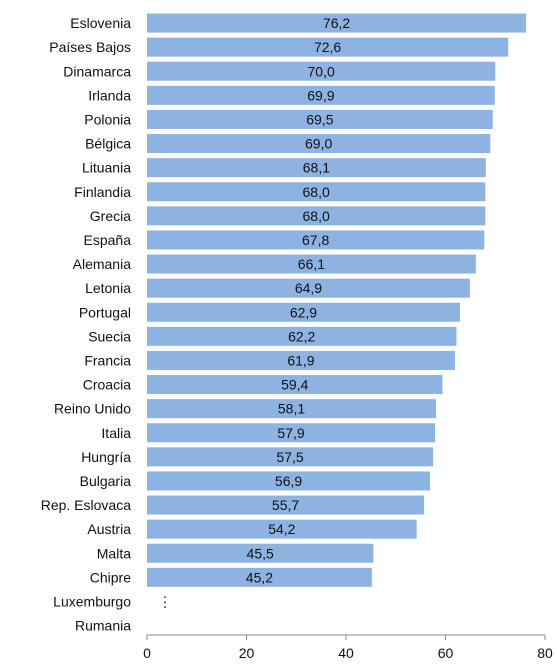 The width and height of the screenshot is (557, 670). What do you see at coordinates (102, 192) in the screenshot?
I see `category-label: Finlandia` at bounding box center [102, 192].